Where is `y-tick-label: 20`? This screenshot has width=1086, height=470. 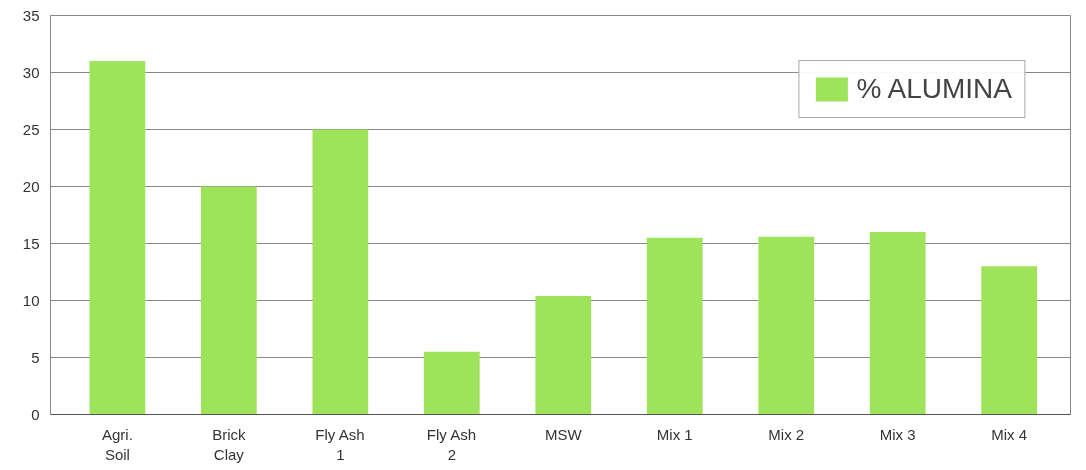 y-tick-label: 20 is located at coordinates (31, 186).